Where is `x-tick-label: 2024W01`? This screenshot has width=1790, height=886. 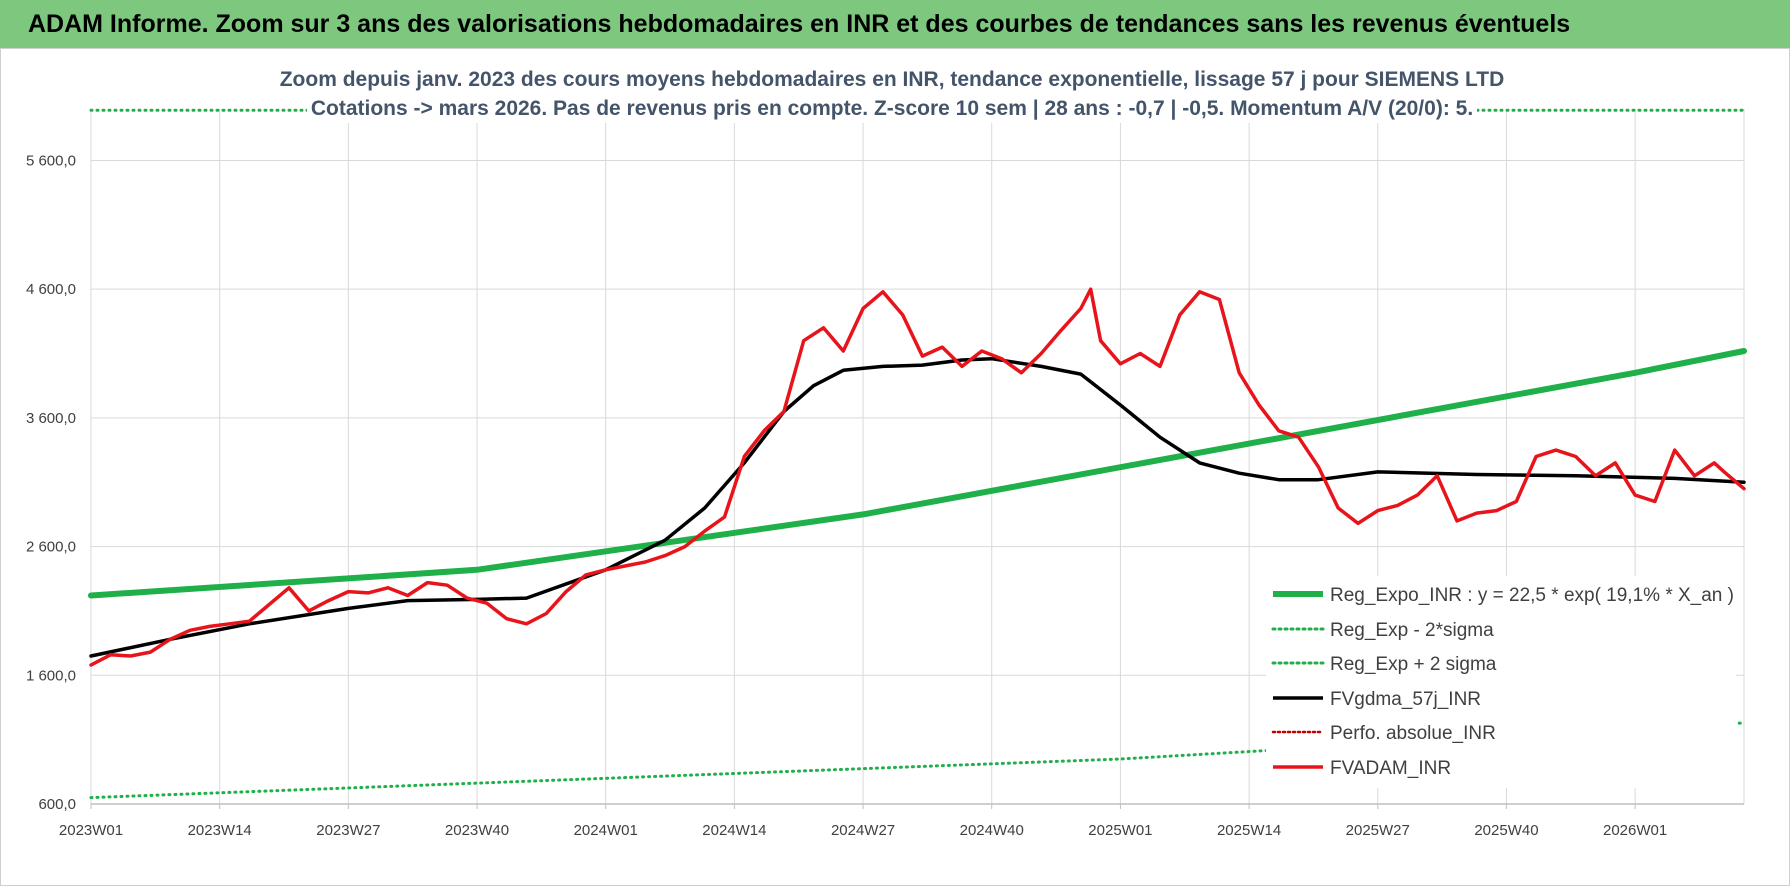 x-tick-label: 2024W01 is located at coordinates (606, 830).